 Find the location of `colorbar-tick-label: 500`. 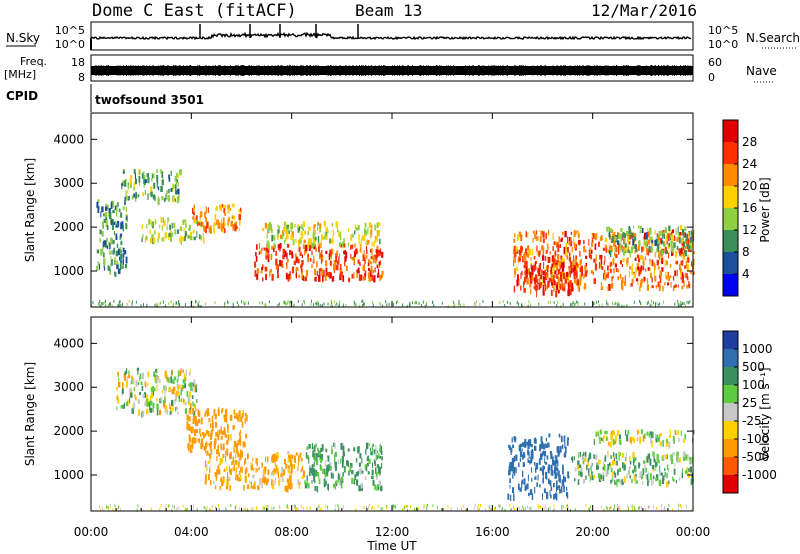

colorbar-tick-label: 500 is located at coordinates (753, 367).